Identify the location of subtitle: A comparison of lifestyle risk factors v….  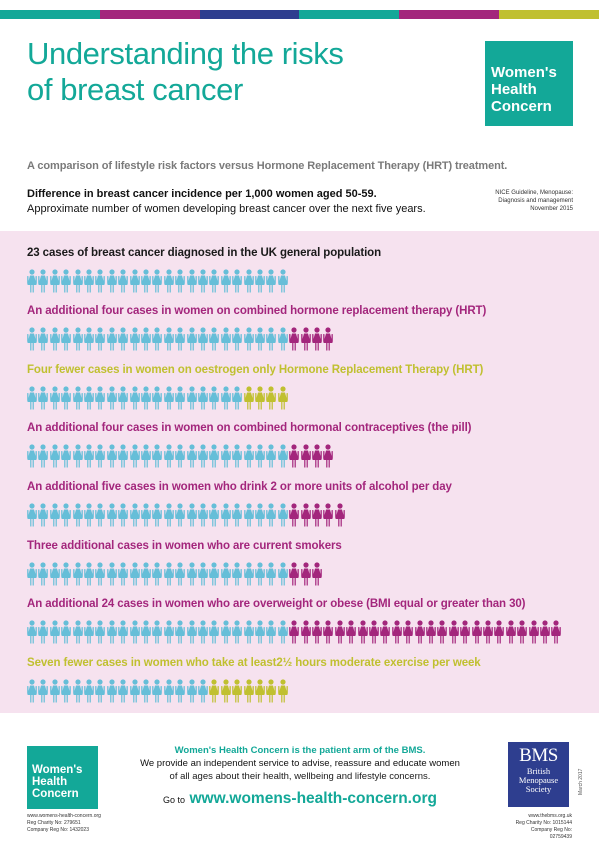
(267, 166).